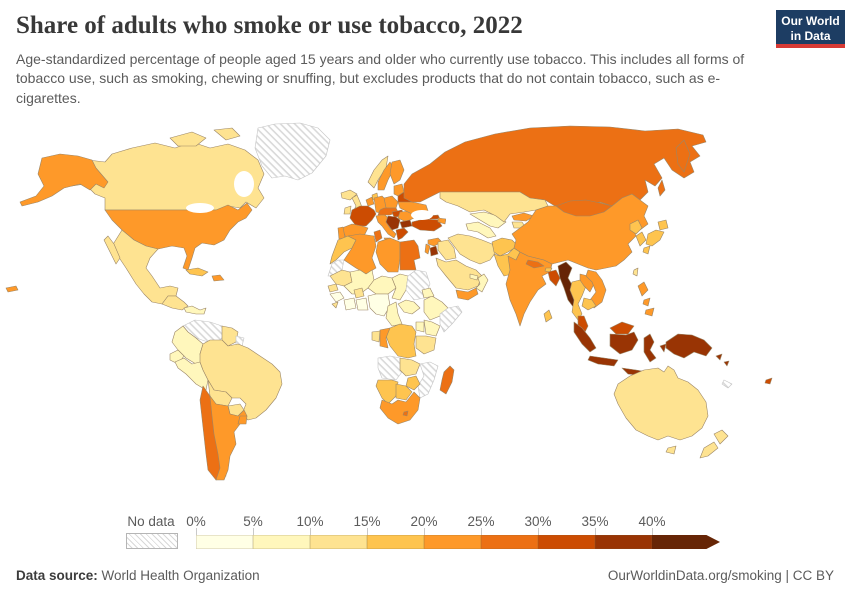 Image resolution: width=850 pixels, height=600 pixels. Describe the element at coordinates (151, 531) in the screenshot. I see `legend-no-data: No data` at that location.